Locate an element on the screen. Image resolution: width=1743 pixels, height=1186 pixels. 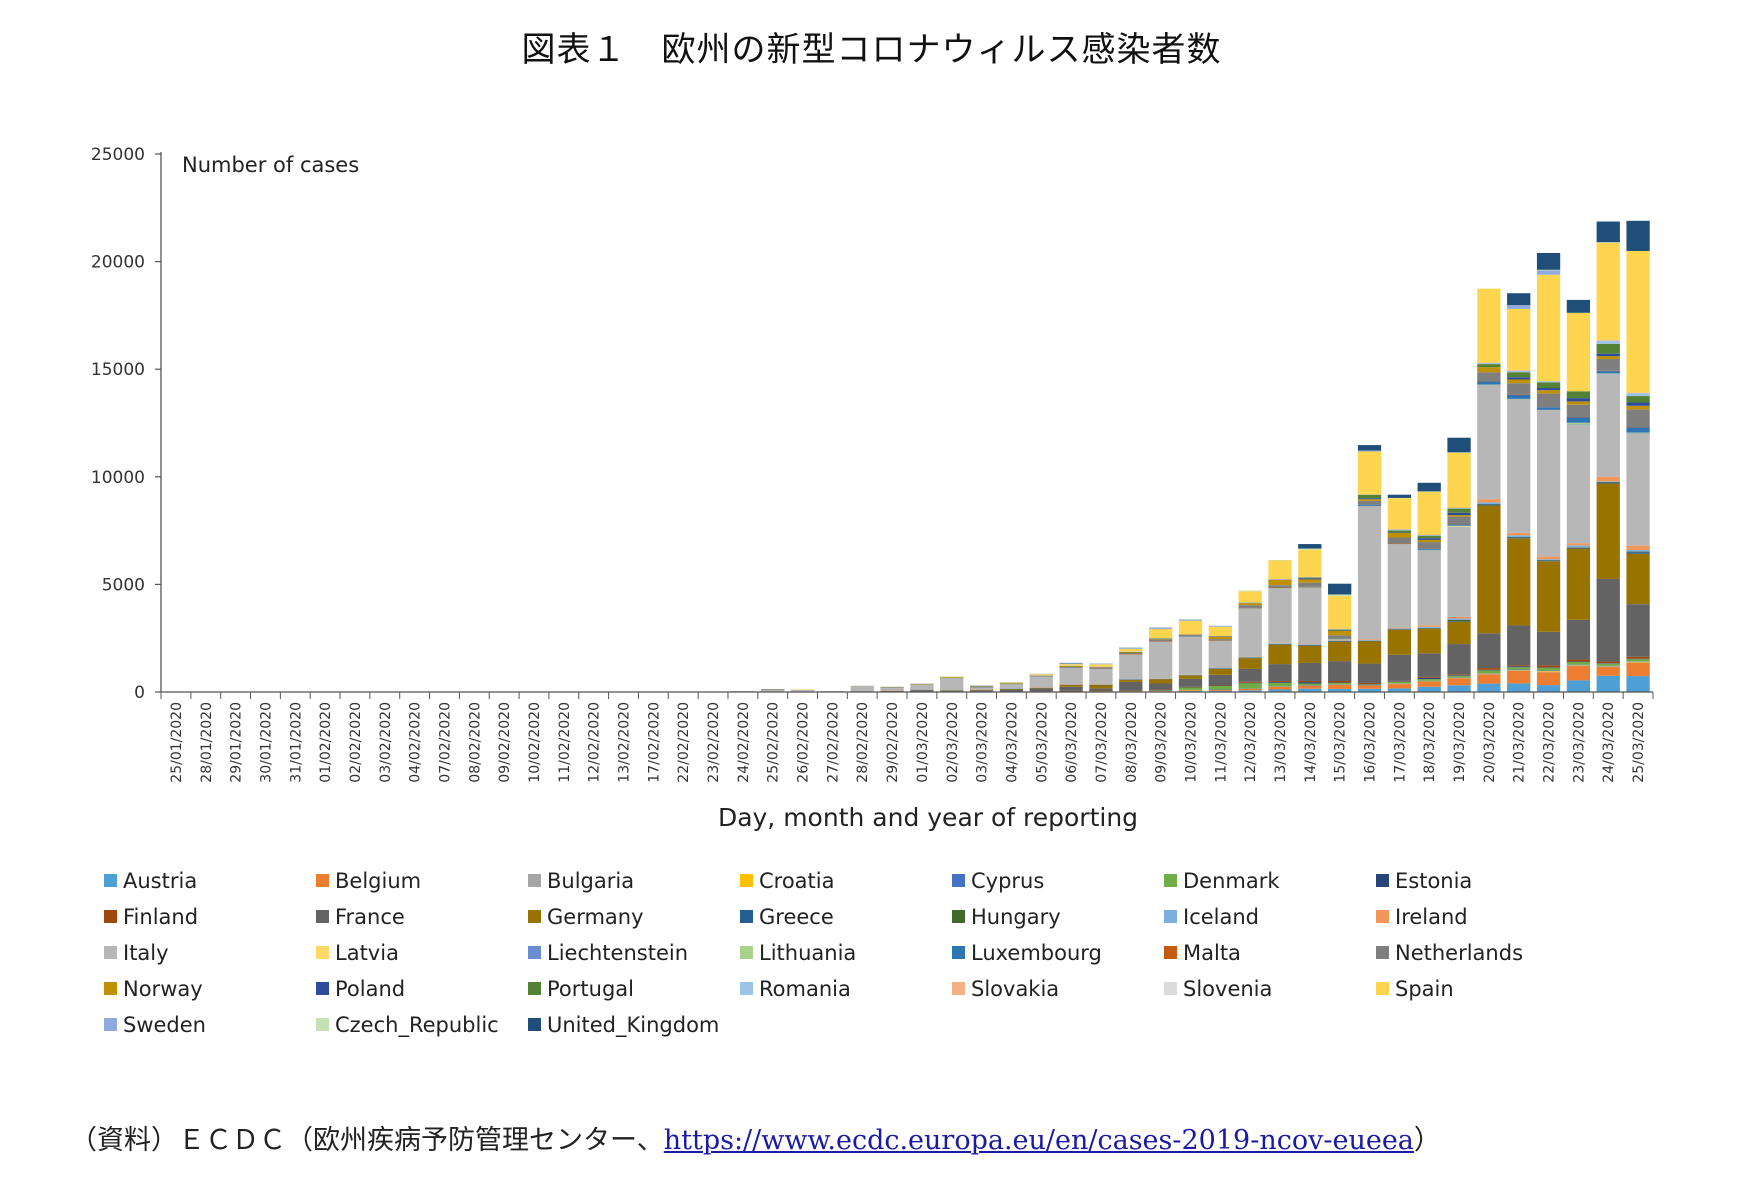
bar-segment-finland-14/03/2020 is located at coordinates (1310, 681).